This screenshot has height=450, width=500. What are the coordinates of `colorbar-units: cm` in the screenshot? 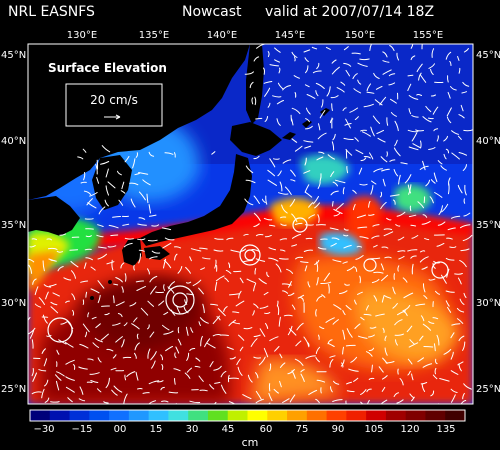 It's located at (250, 442).